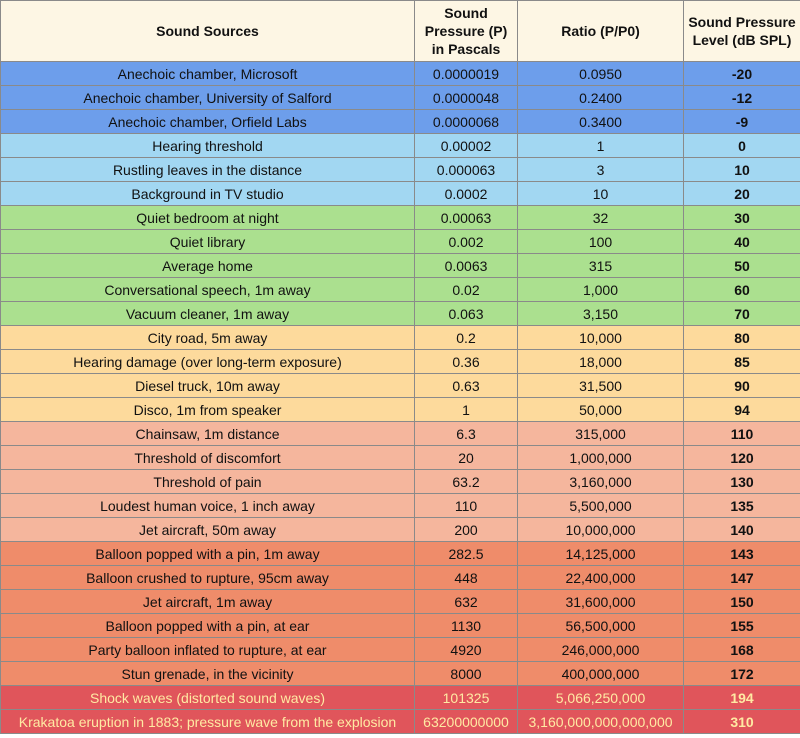 This screenshot has width=800, height=738. What do you see at coordinates (466, 121) in the screenshot?
I see `table-cell: 0.0000068` at bounding box center [466, 121].